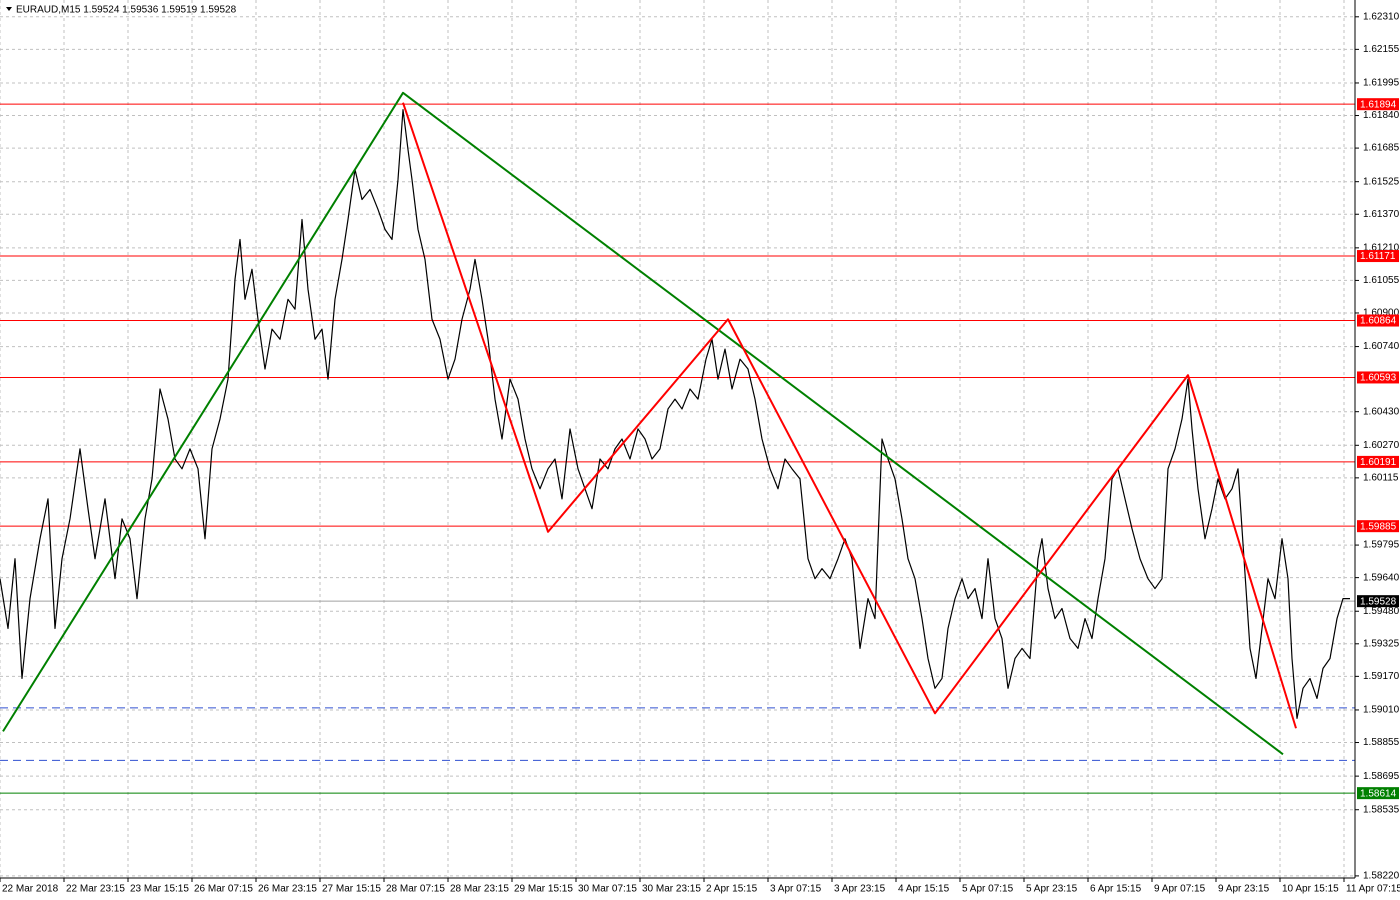  I want to click on level-label: 1.59528, so click(1378, 601).